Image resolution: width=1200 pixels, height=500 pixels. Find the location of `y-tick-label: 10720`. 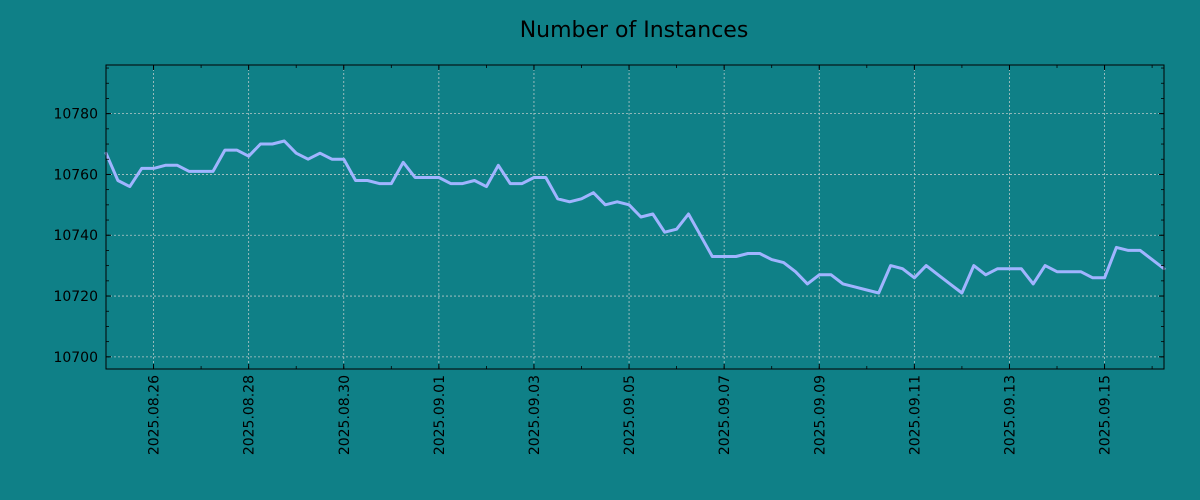

y-tick-label: 10720 is located at coordinates (75, 297).